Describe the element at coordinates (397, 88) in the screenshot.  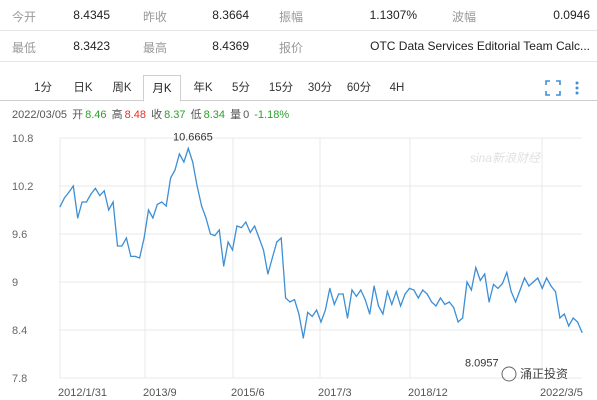
I see `tab-4h: 4H` at that location.